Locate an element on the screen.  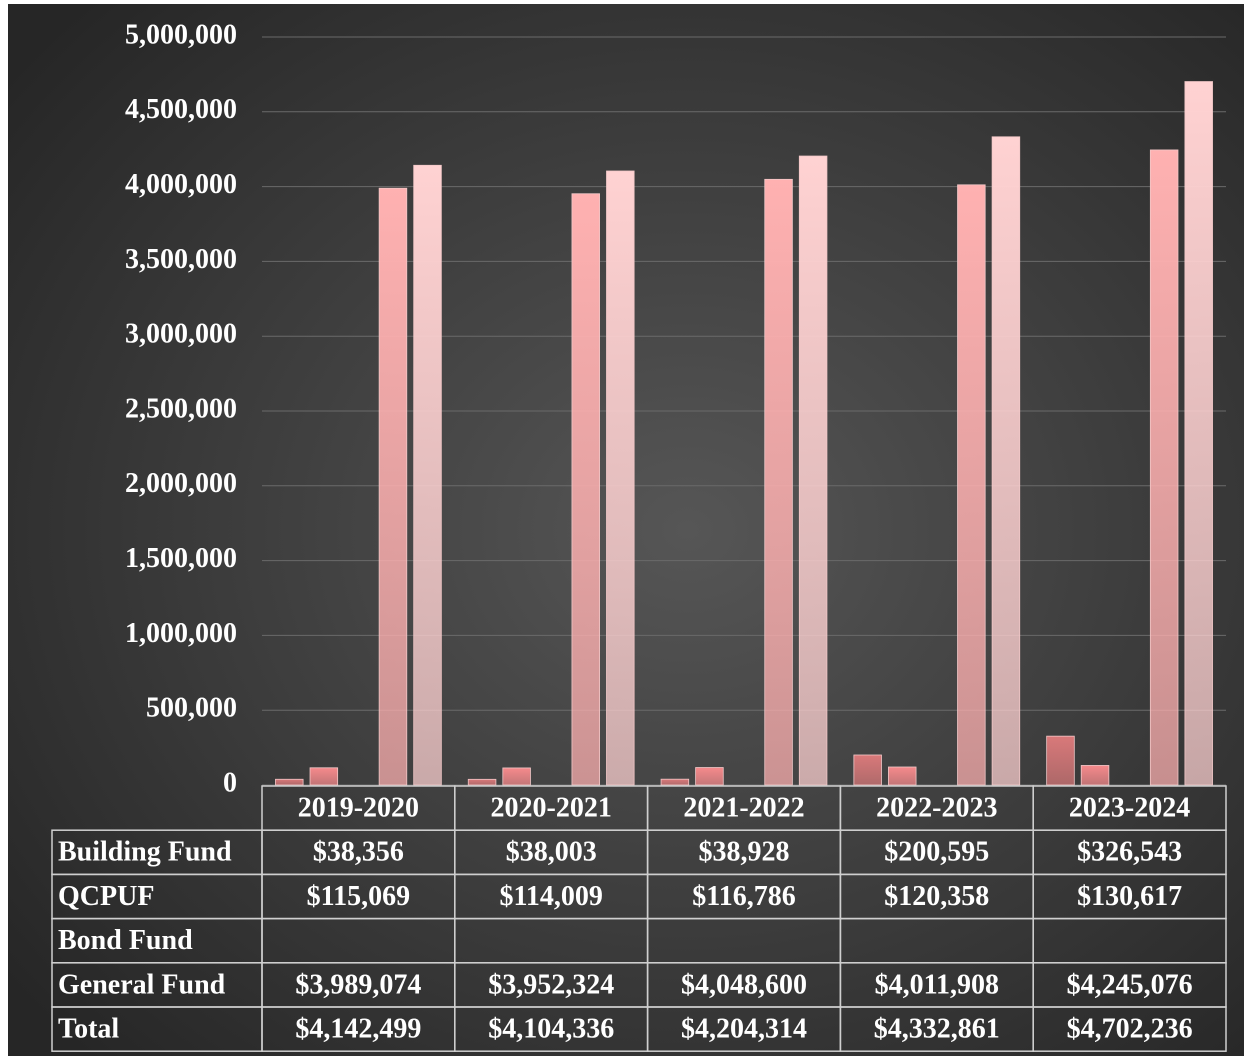
data-label: $3,989,074 is located at coordinates (358, 984).